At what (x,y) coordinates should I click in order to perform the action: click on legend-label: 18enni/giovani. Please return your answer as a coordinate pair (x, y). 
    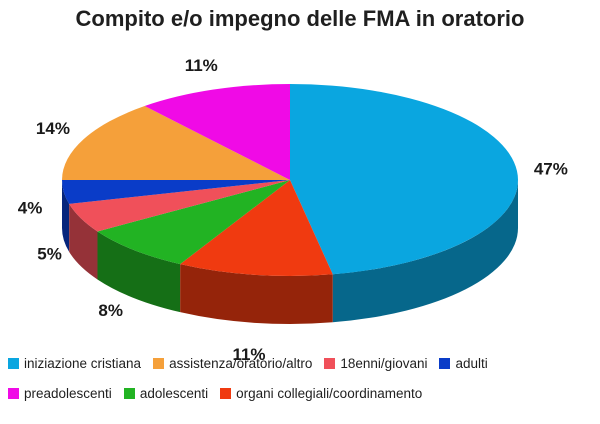
    Looking at the image, I should click on (384, 363).